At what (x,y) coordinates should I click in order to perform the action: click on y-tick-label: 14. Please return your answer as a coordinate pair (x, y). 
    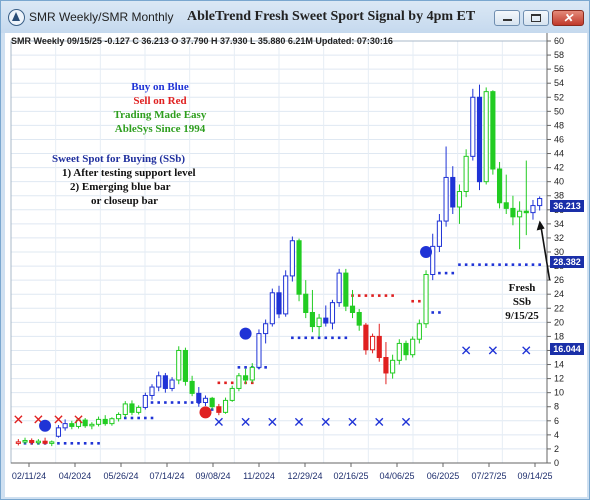
    Looking at the image, I should click on (559, 365).